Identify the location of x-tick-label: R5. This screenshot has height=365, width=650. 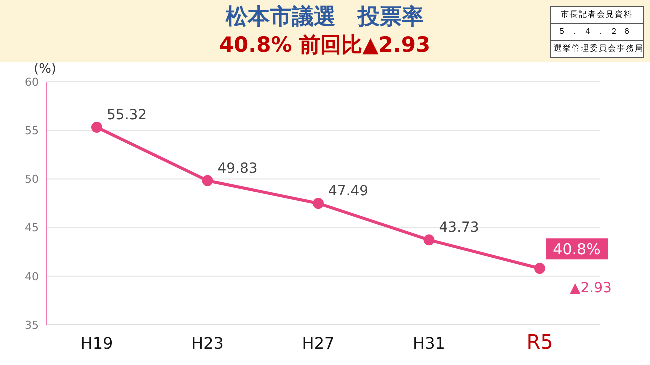
(540, 342).